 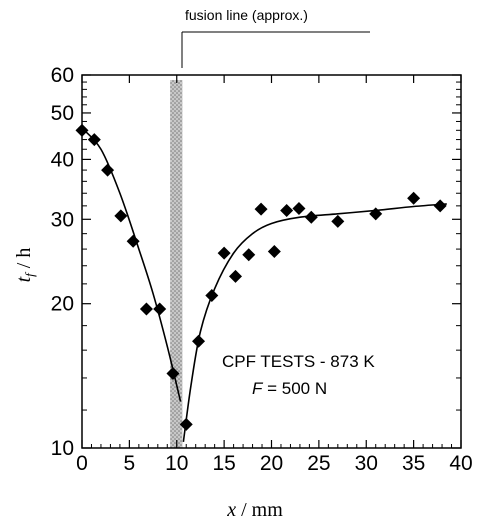 What do you see at coordinates (176, 264) in the screenshot?
I see `fusion-line-band` at bounding box center [176, 264].